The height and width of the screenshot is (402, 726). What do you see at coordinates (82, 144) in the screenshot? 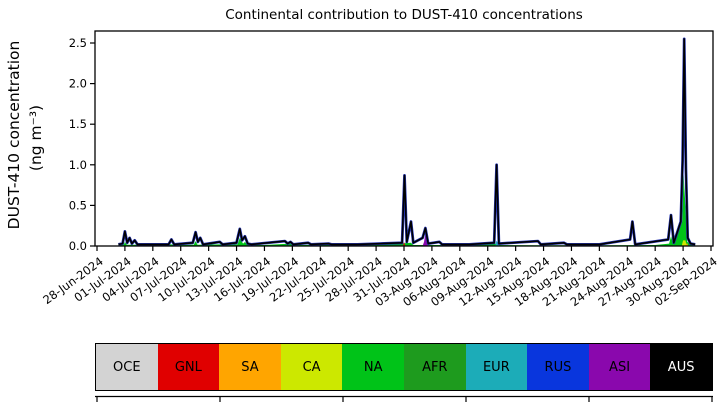
I see `y-axis-ticks: 0.0 0.5 1.0 1.5 2.0 2.5` at bounding box center [82, 144].